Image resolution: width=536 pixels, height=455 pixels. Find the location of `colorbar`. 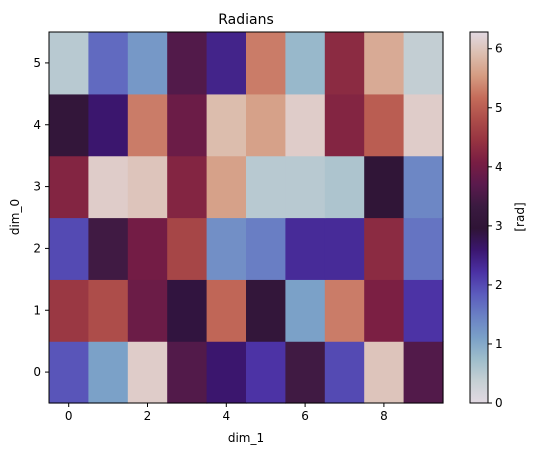

colorbar is located at coordinates (479, 217).